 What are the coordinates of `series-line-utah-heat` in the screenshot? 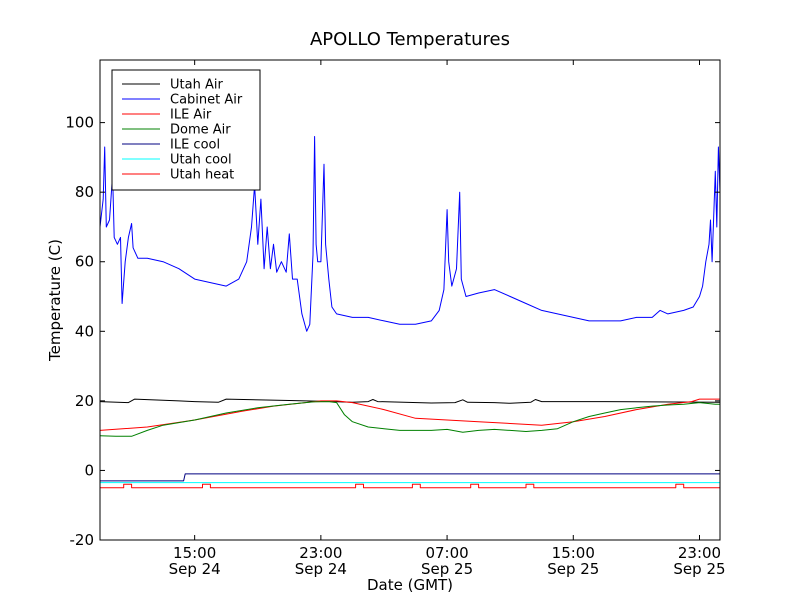 It's located at (410, 486).